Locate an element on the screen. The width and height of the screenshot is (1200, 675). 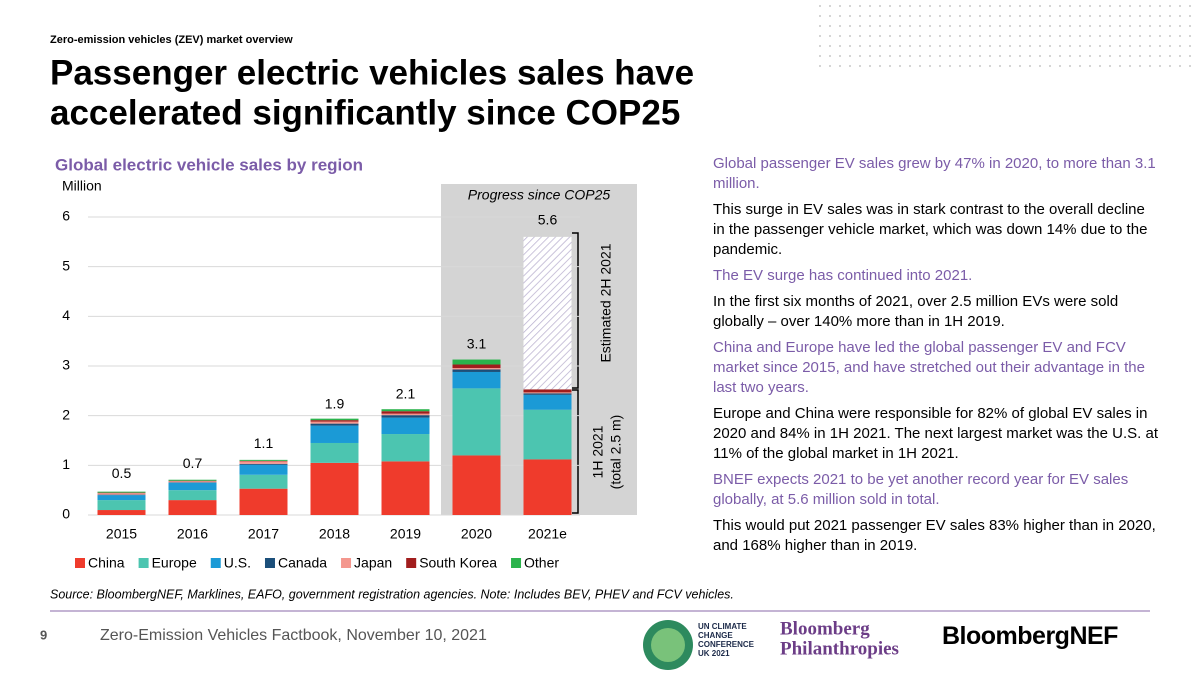
total-label: 2.1 is located at coordinates (406, 393).